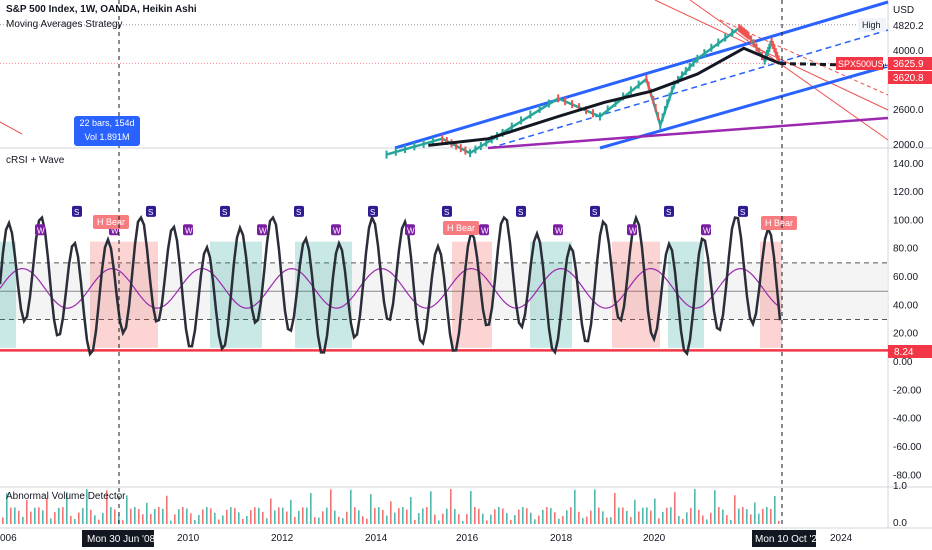  I want to click on moving-average-line, so click(604, 96).